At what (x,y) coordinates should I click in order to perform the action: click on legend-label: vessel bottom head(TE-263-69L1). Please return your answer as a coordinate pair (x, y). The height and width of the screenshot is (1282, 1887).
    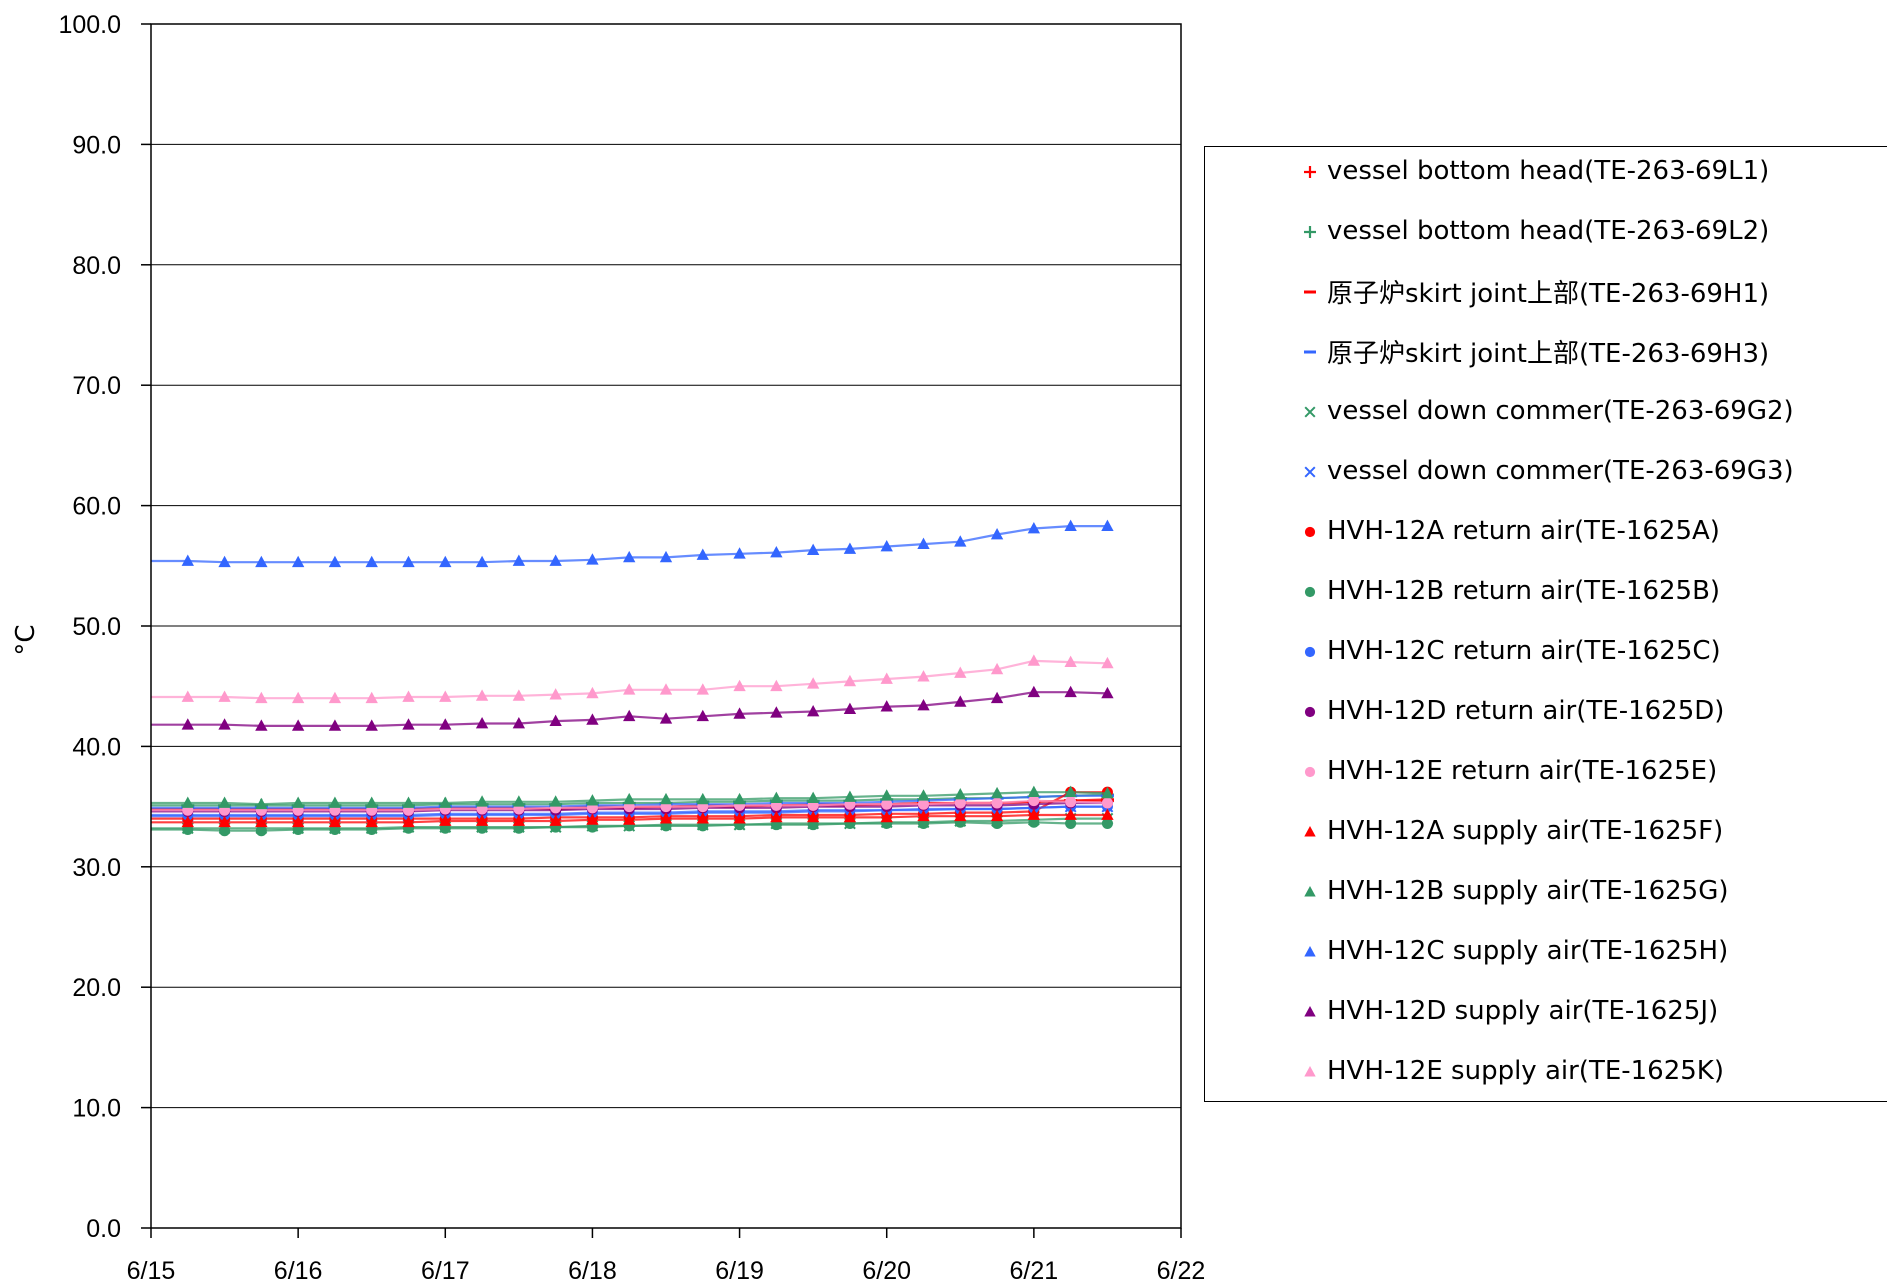
    Looking at the image, I should click on (1548, 171).